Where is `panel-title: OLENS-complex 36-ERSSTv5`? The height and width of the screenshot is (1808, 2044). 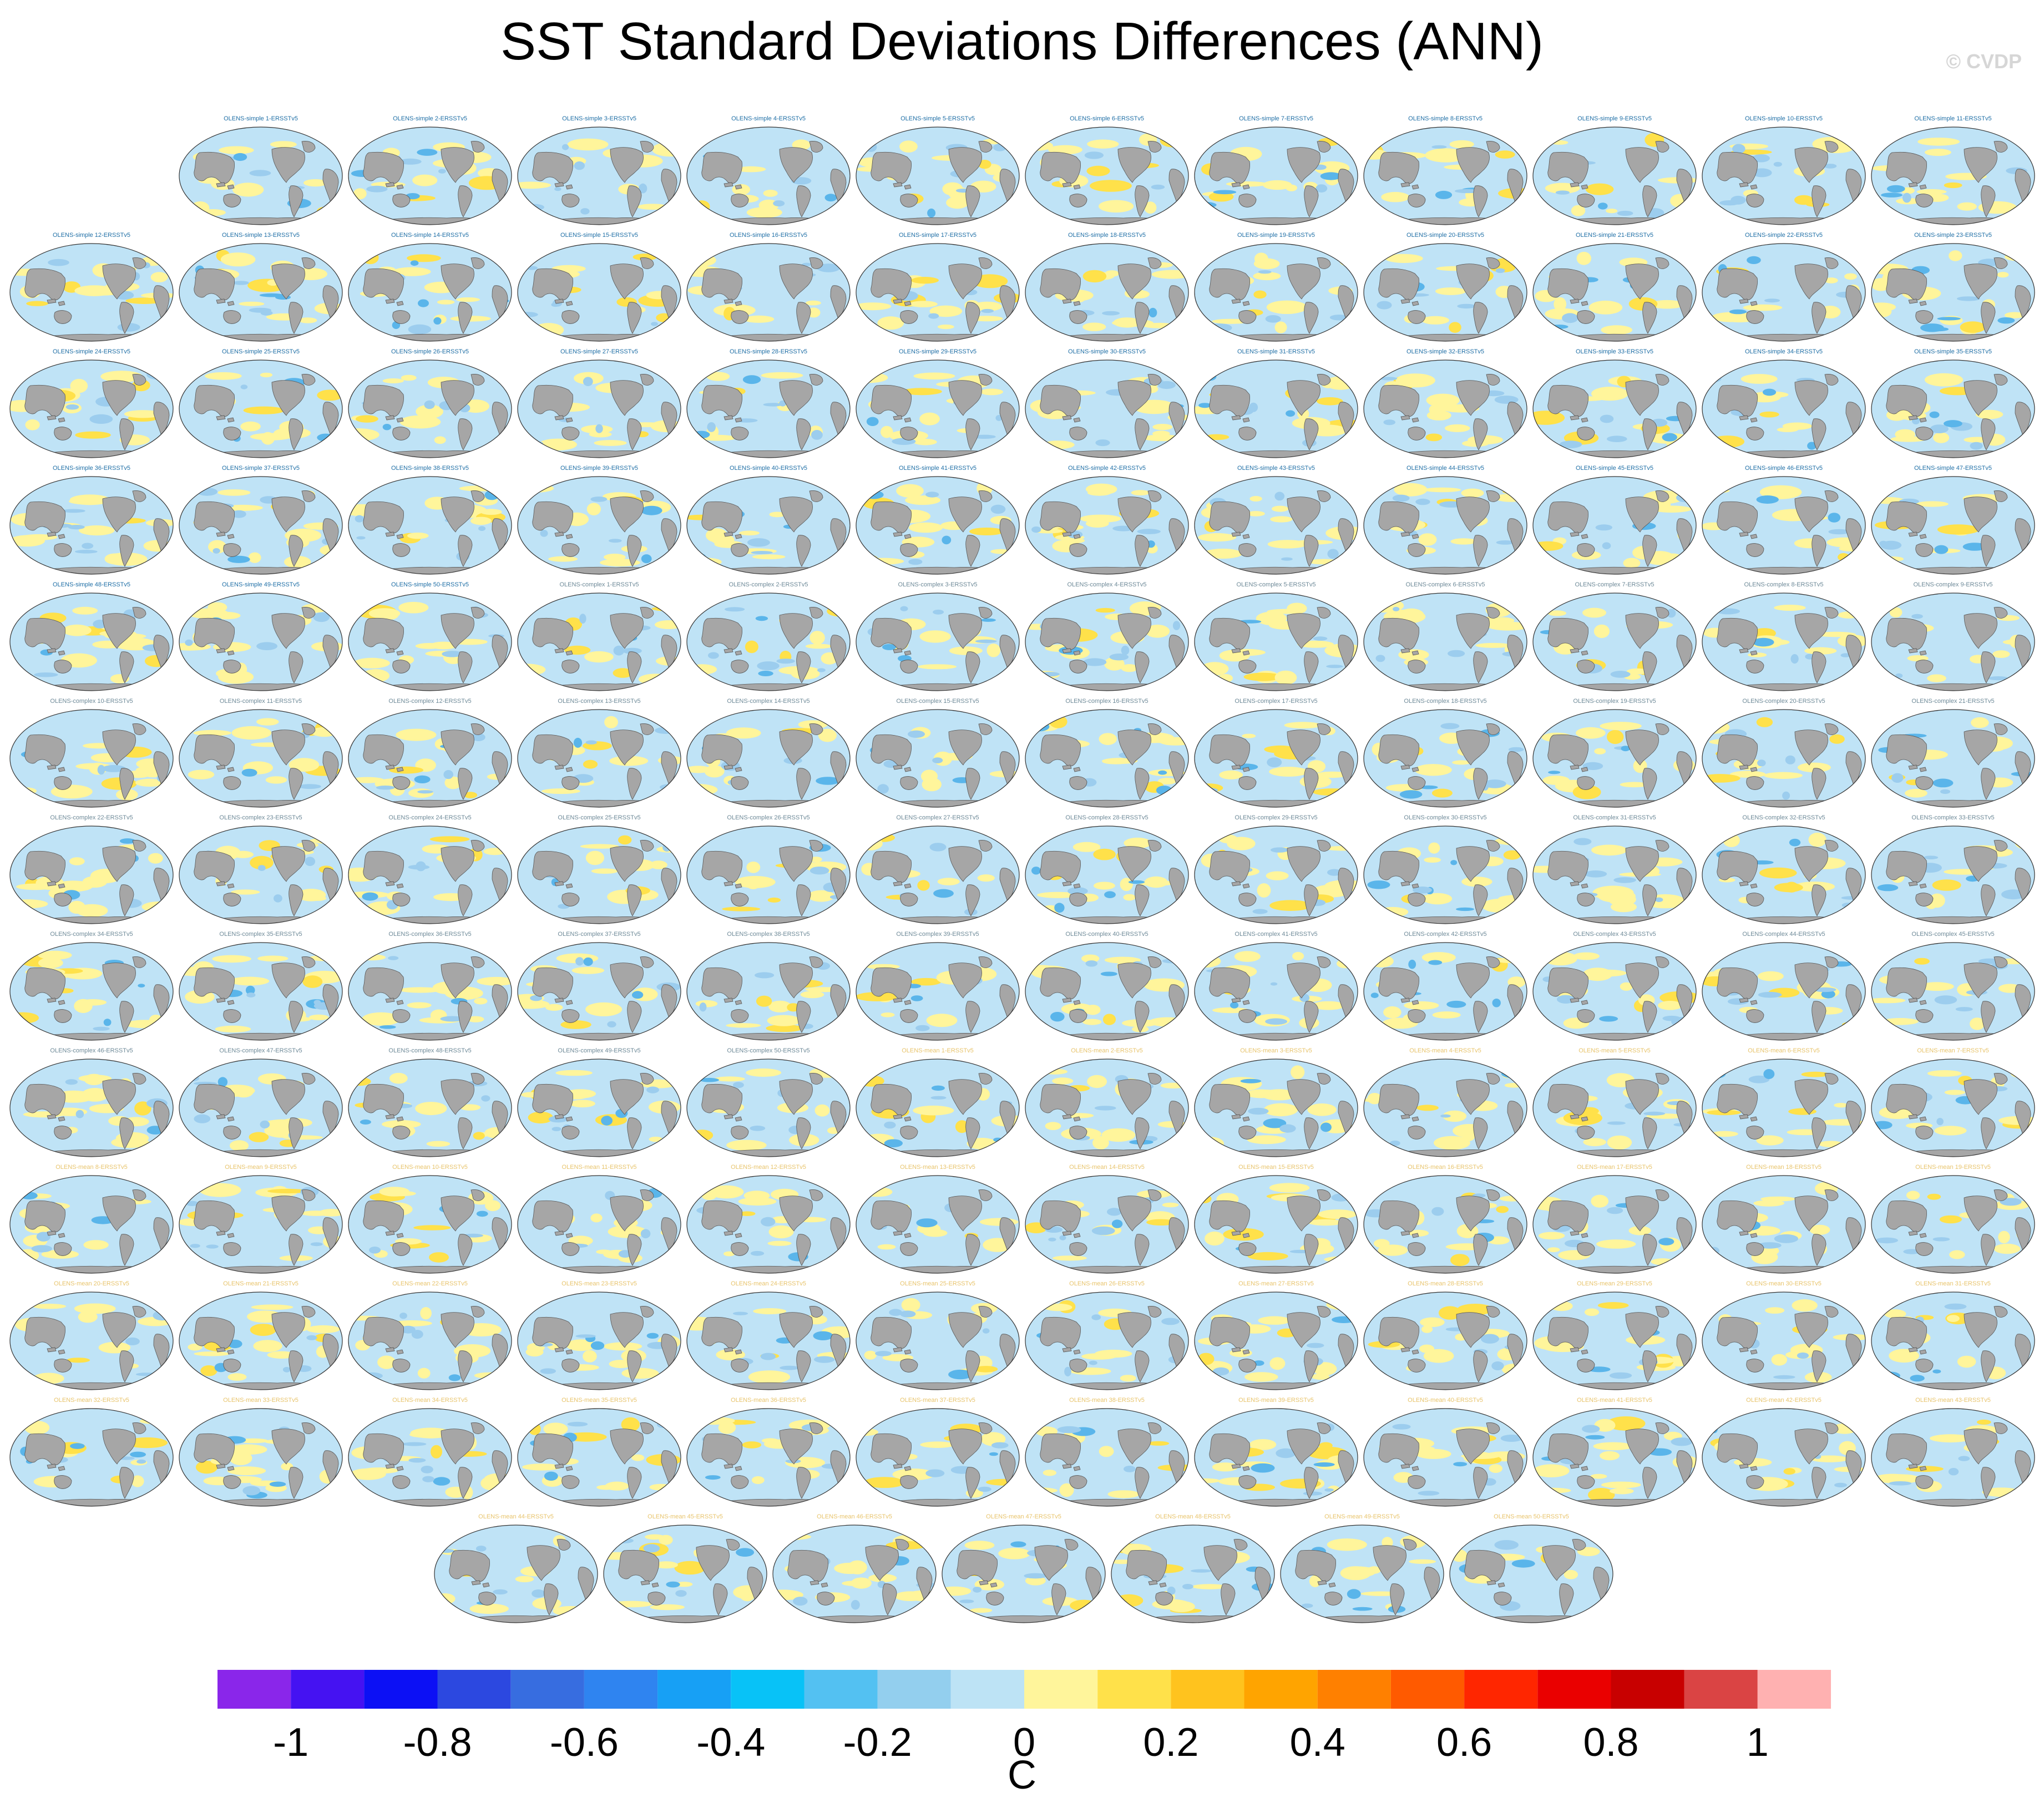 panel-title: OLENS-complex 36-ERSSTv5 is located at coordinates (430, 934).